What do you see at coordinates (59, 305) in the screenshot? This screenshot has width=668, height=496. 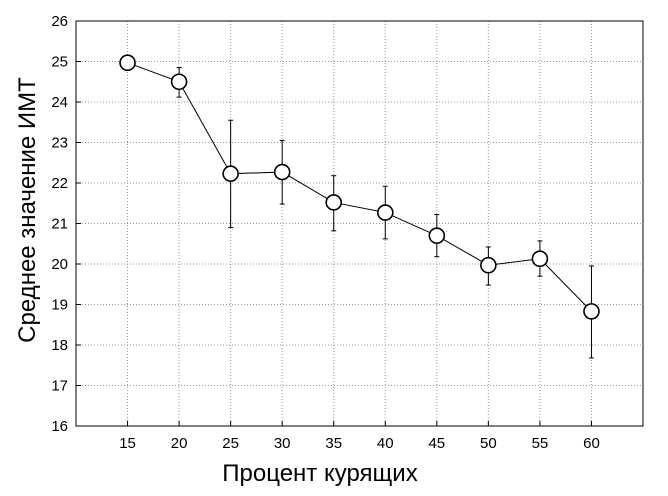 I see `y-tick-label: 19` at bounding box center [59, 305].